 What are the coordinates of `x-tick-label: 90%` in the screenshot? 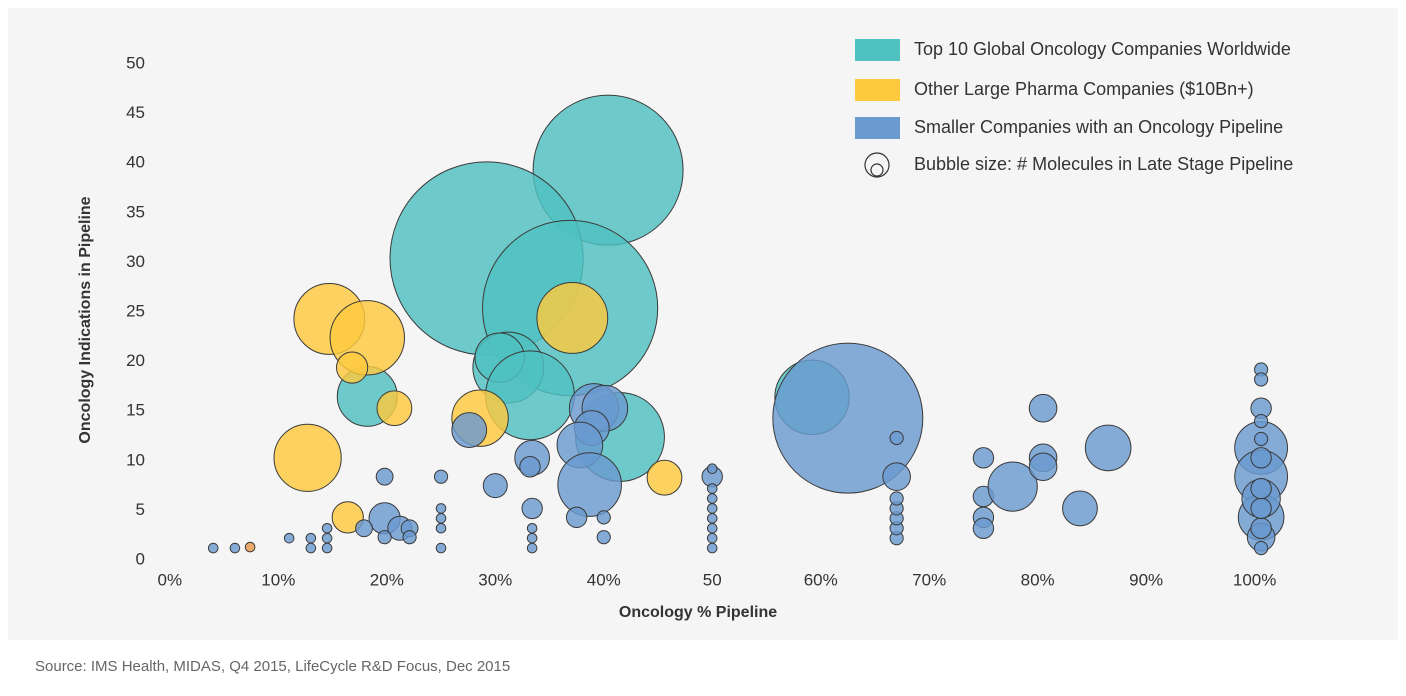 It's located at (1146, 579).